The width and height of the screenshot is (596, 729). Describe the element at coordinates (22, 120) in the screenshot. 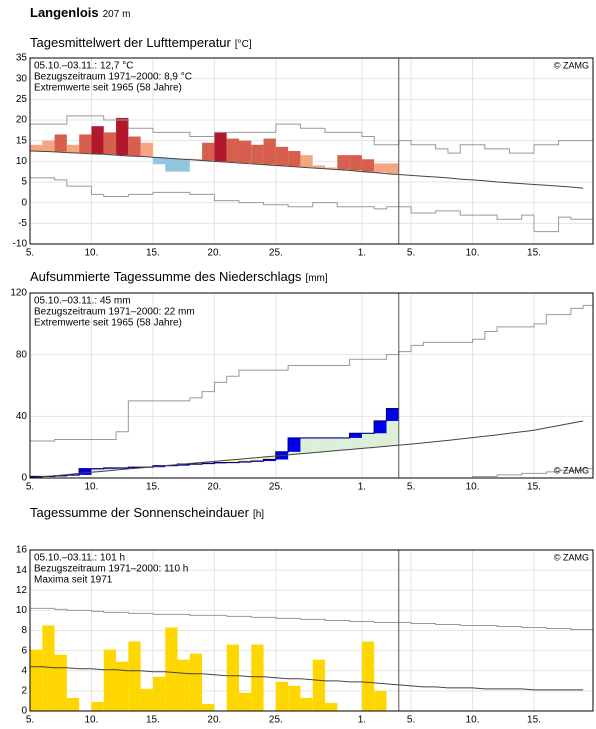

I see `y-tick-label: 20` at that location.